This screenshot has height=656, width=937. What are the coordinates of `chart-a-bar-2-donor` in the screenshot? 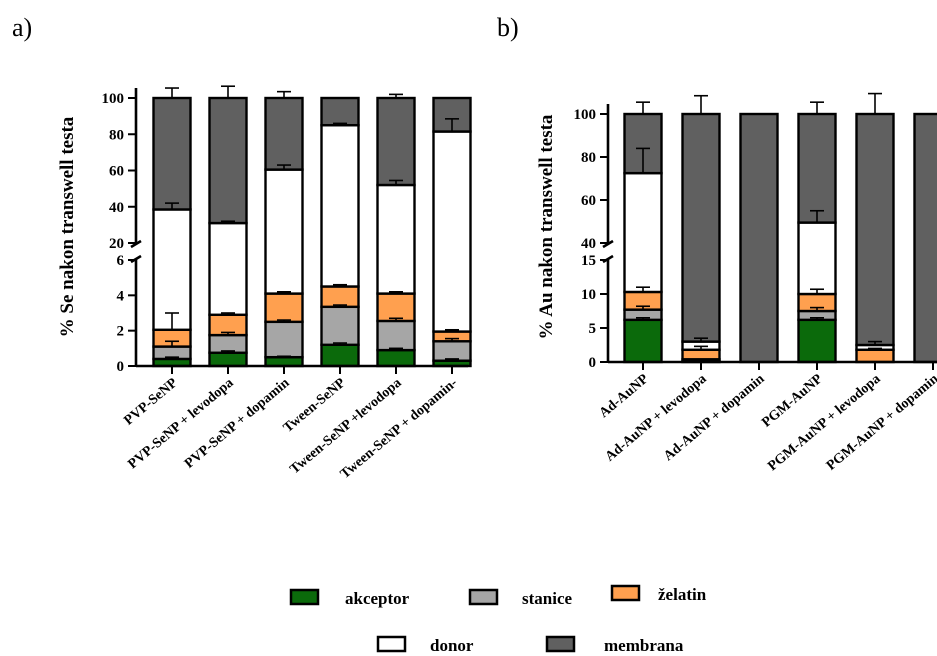 It's located at (228, 268).